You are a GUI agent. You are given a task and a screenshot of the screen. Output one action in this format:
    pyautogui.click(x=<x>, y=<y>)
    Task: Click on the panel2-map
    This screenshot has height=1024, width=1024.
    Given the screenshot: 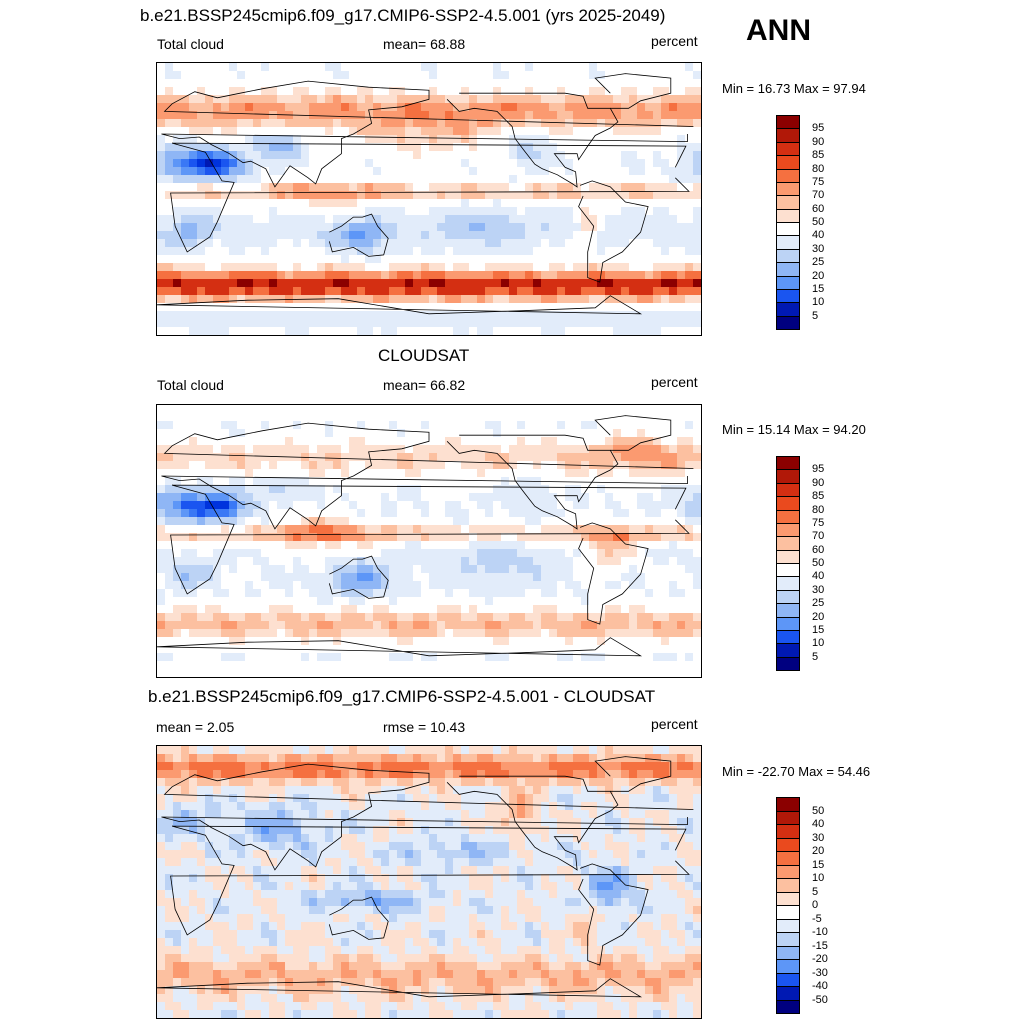 What is the action you would take?
    pyautogui.click(x=429, y=541)
    